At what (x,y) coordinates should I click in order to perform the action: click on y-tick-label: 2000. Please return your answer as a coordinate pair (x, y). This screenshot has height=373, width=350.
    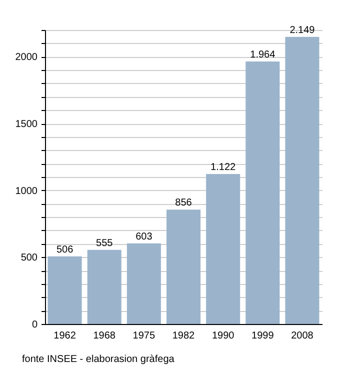
    Looking at the image, I should click on (26, 58).